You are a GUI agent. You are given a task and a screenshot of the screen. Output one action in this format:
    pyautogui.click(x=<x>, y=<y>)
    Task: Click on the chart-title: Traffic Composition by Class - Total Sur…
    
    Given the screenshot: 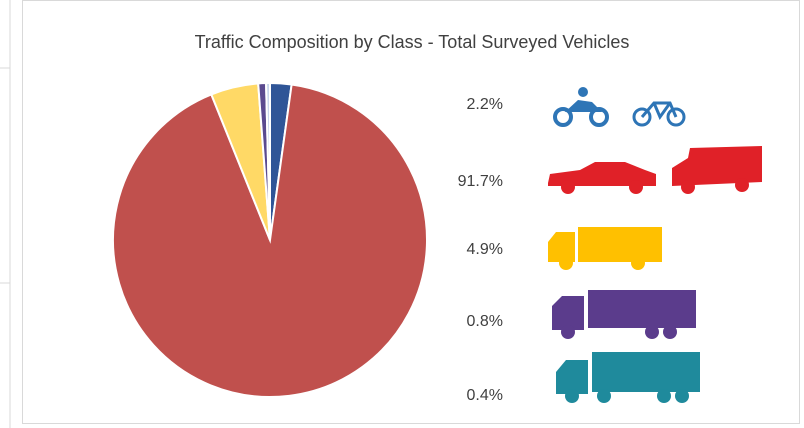 What is the action you would take?
    pyautogui.click(x=412, y=42)
    